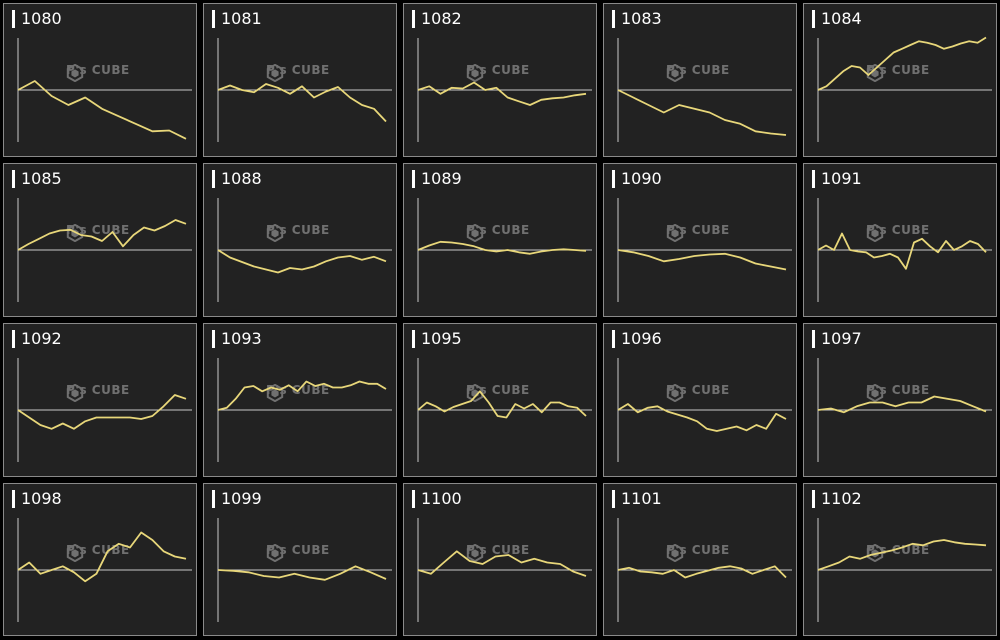  I want to click on chart-panel-1093: 1093 P's CUBE, so click(300, 400).